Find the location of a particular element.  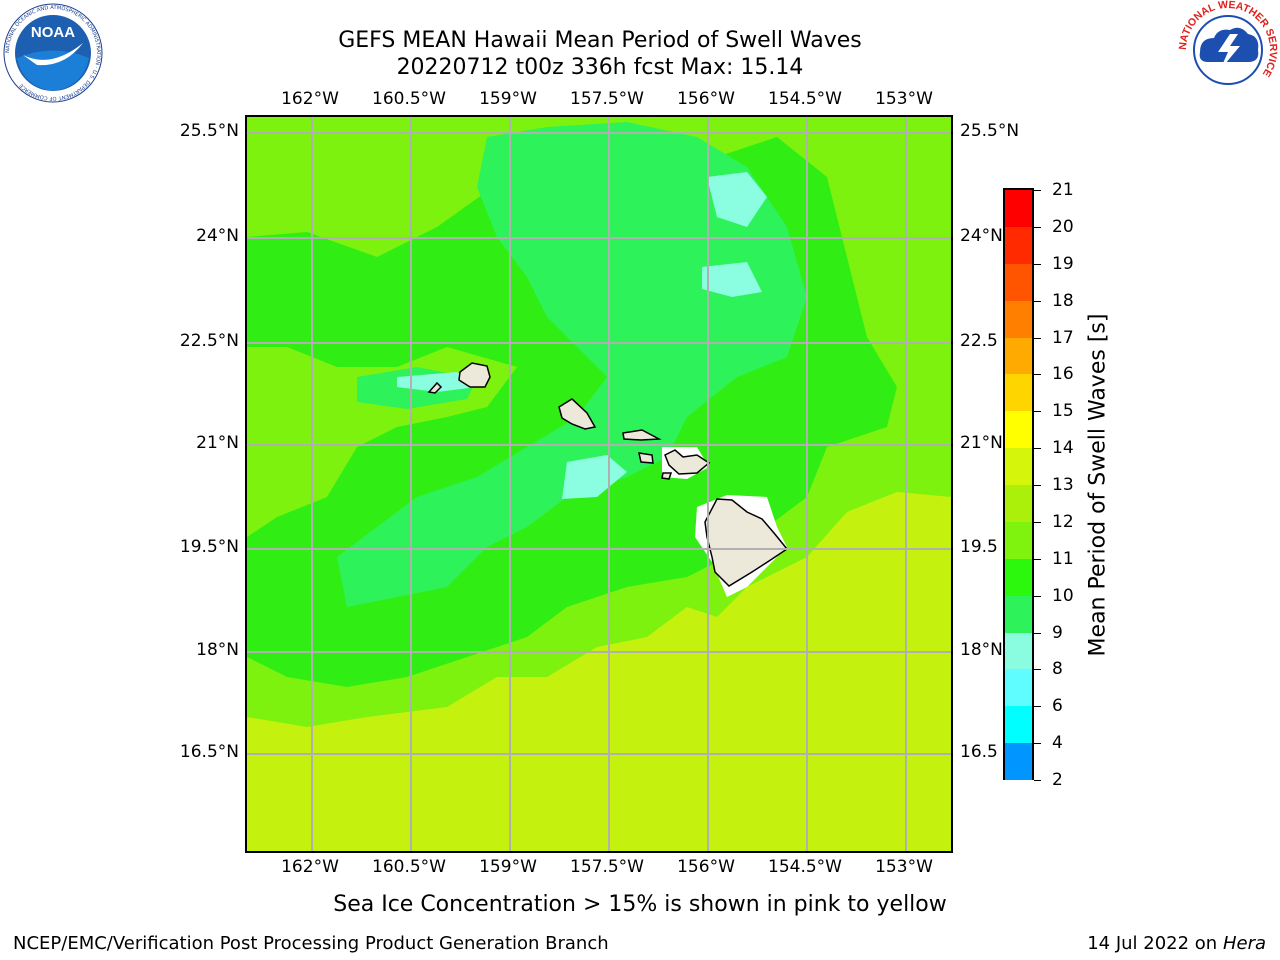

colorbar-label: 19 is located at coordinates (1063, 264).